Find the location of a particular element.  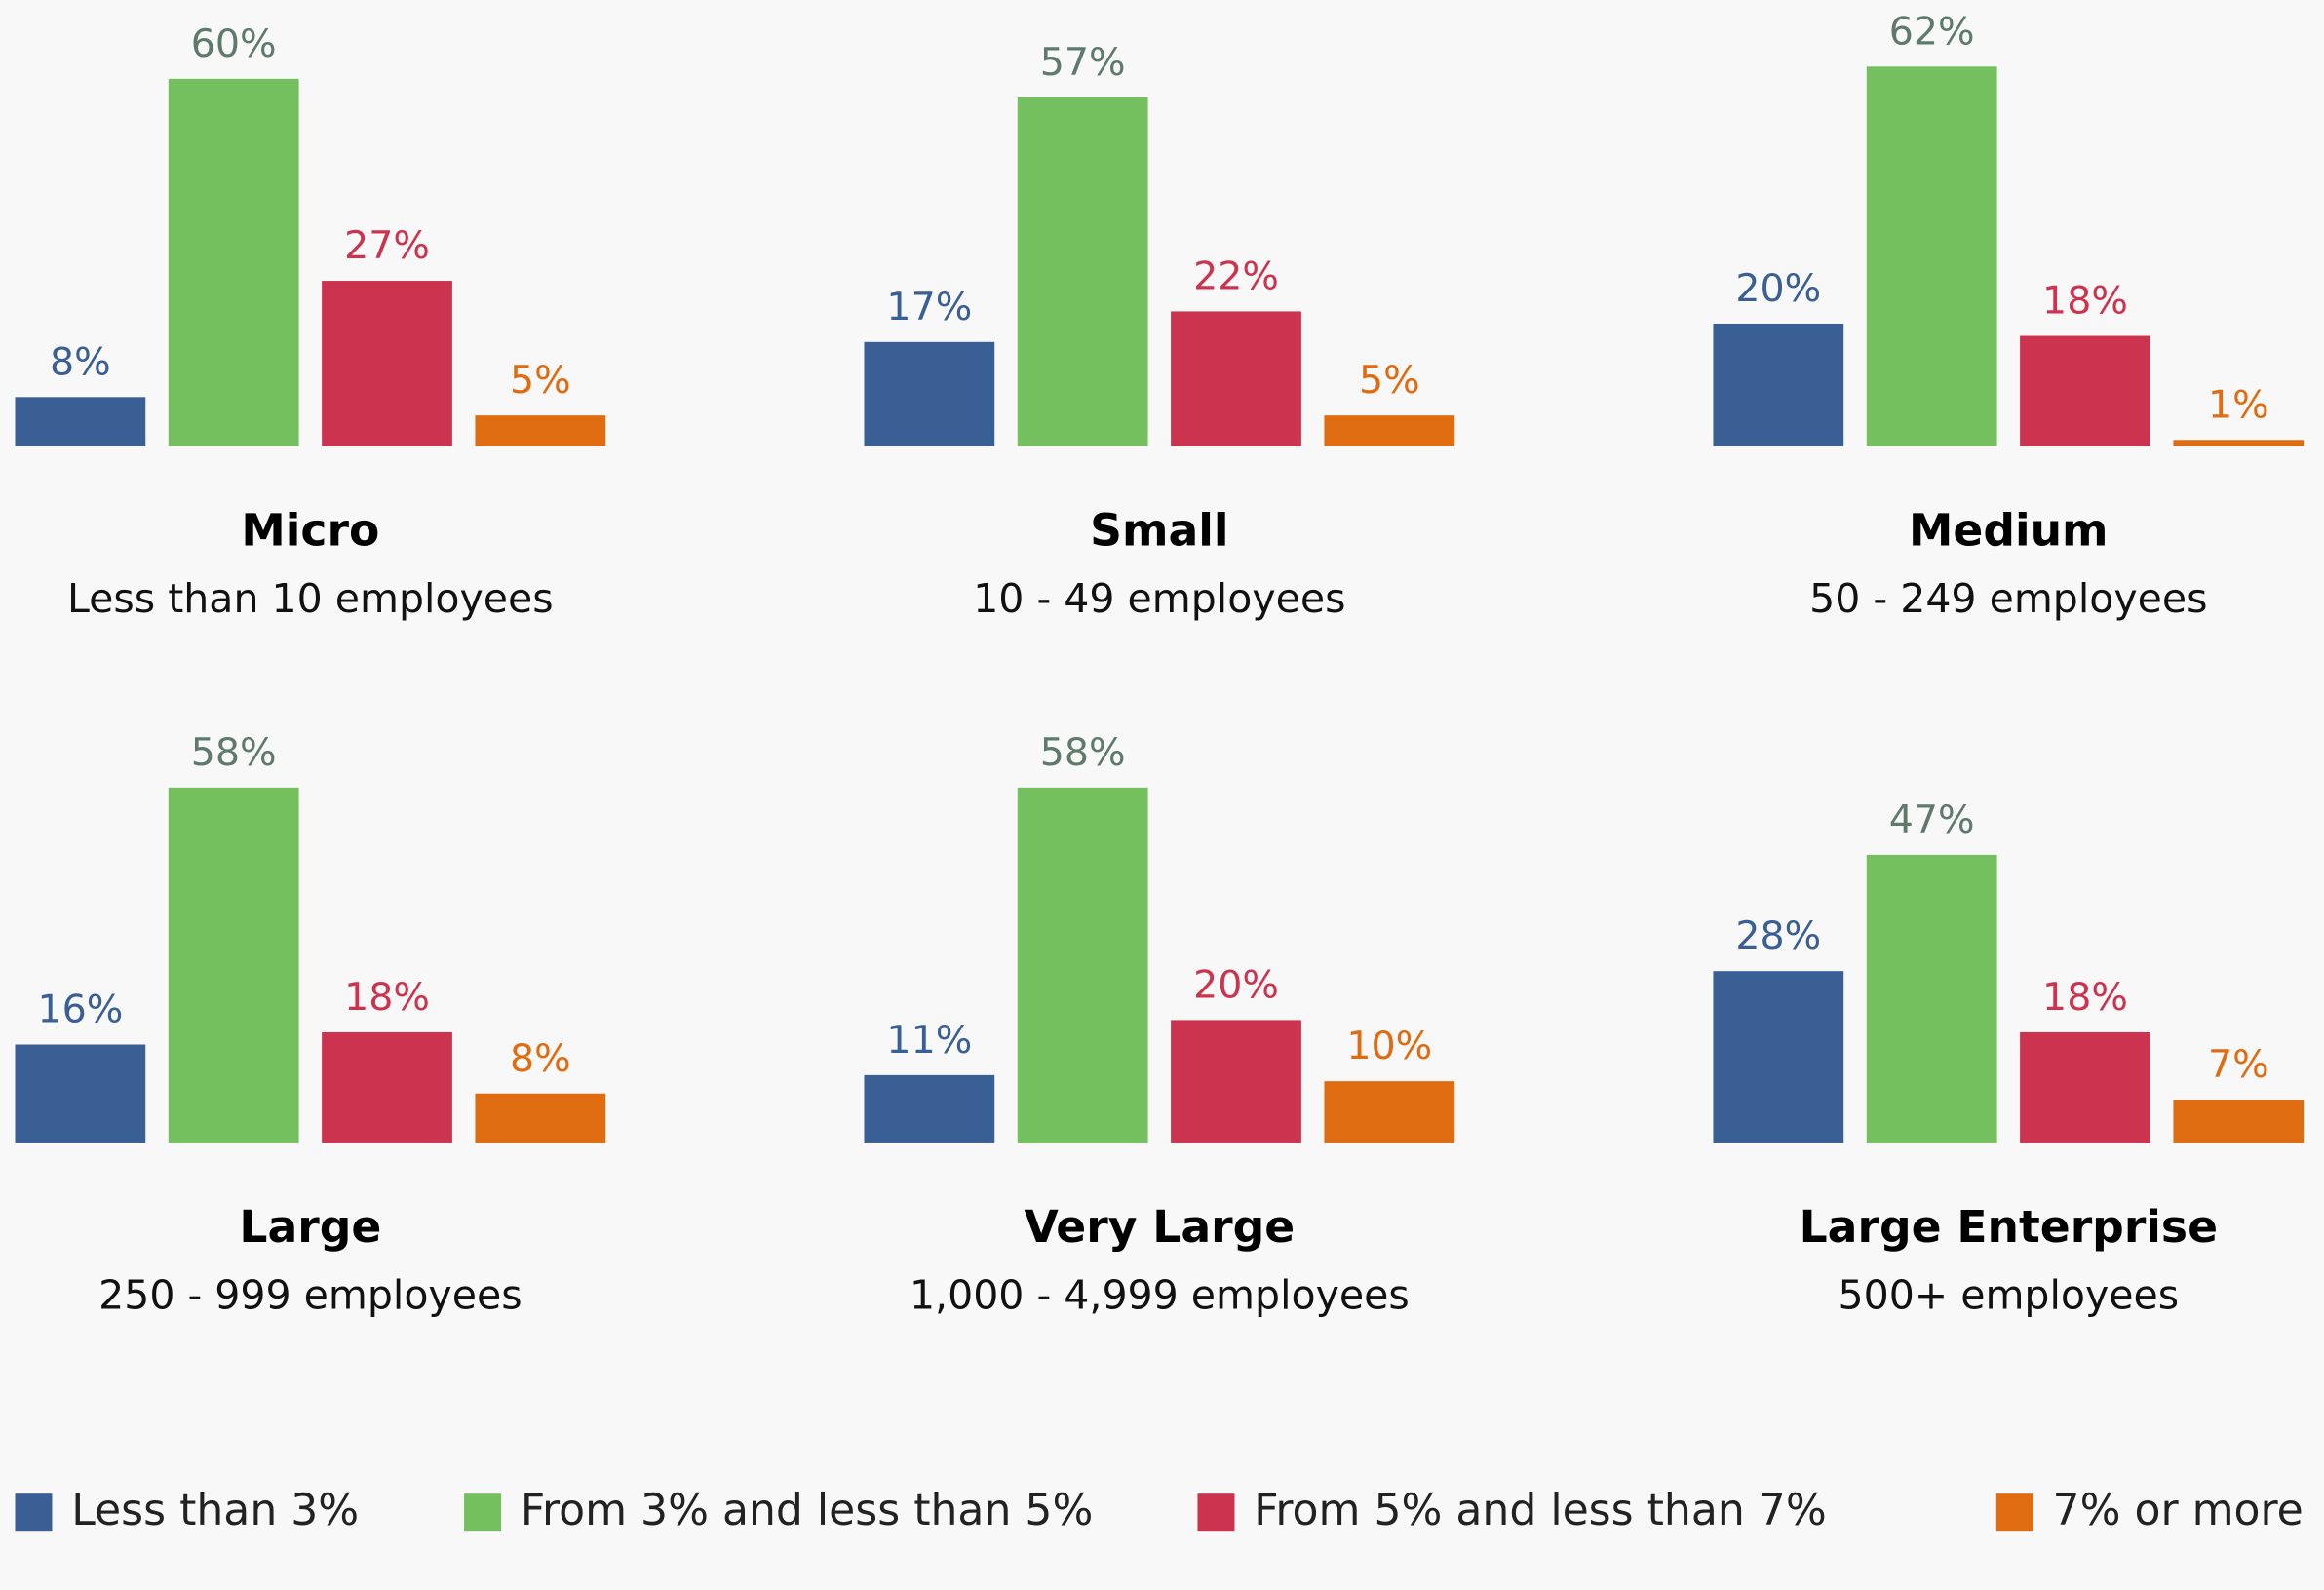

value-label: 11% is located at coordinates (929, 1040).